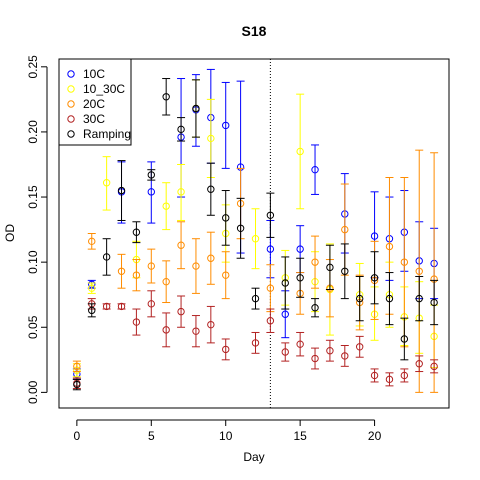  I want to click on y-axis-label: OD, so click(10, 233).